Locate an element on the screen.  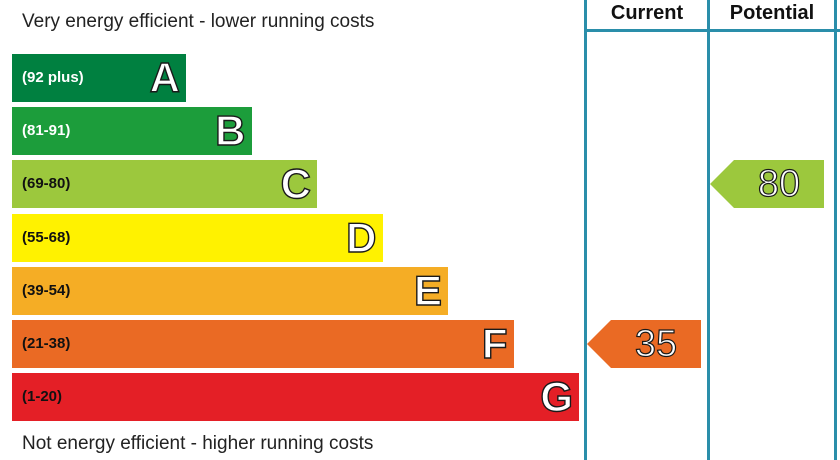
band-letter-label: G is located at coordinates (557, 396).